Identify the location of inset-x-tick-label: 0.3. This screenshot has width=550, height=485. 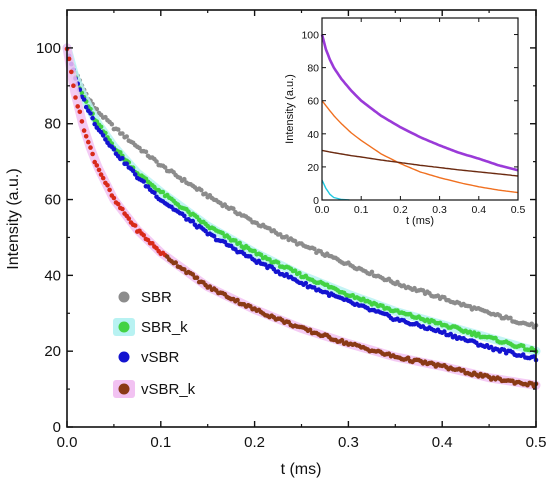
(439, 210).